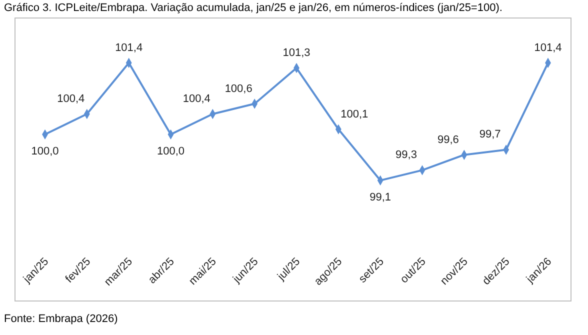  Describe the element at coordinates (253, 8) in the screenshot. I see `chart-title: Gráfico 3. ICPLeite/Embrapa. Variação acumulada, jan/25 e jan/26, em números-índices (jan/25=100).` at that location.